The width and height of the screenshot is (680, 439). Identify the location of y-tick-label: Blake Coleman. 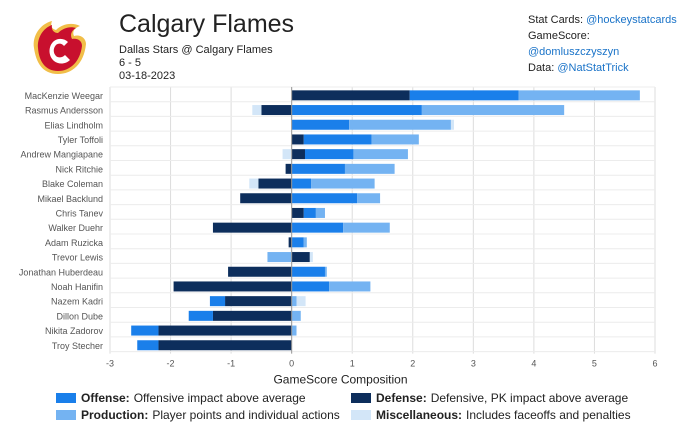
(72, 184).